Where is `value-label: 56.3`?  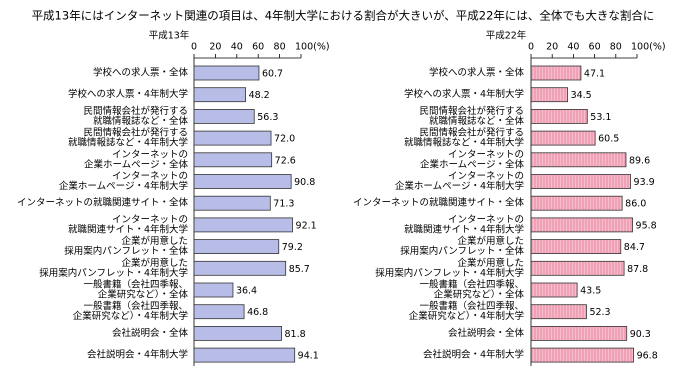
value-label: 56.3 is located at coordinates (267, 117).